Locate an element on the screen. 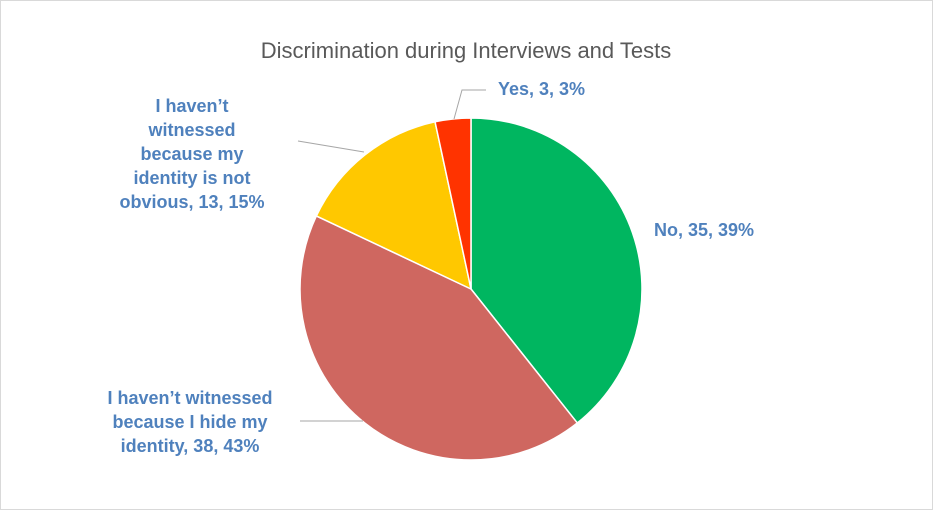  data-label-4: Yes, 3, 3% is located at coordinates (541, 89).